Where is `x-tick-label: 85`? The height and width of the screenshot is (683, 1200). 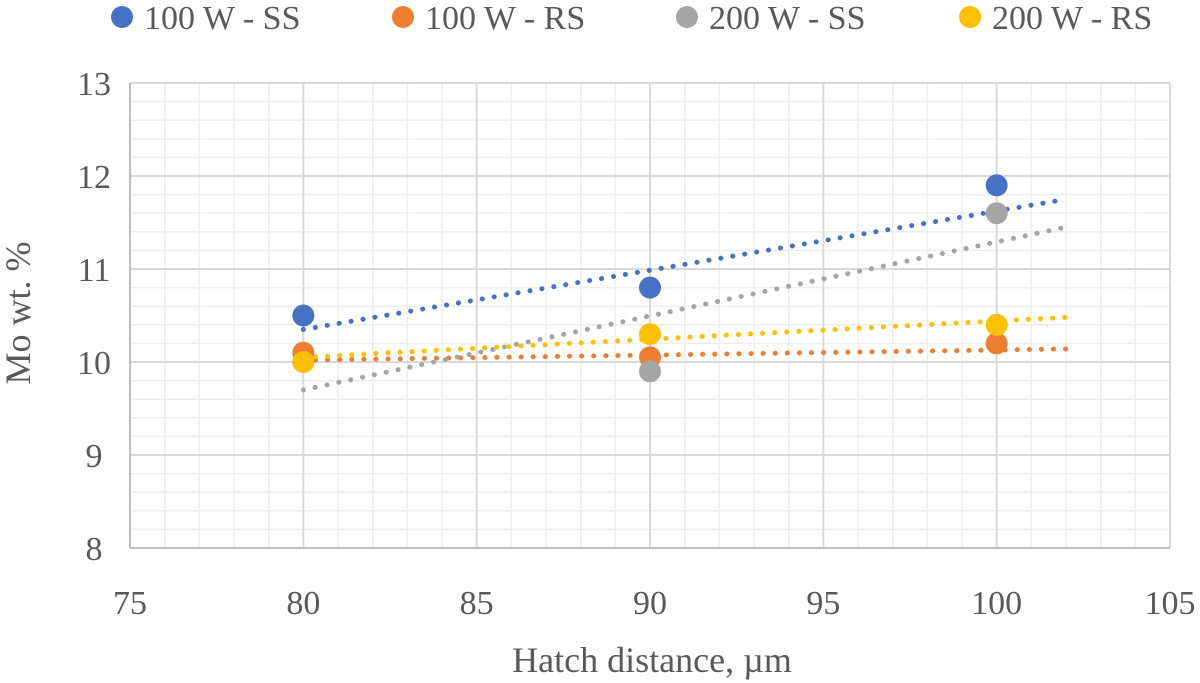 x-tick-label: 85 is located at coordinates (477, 603).